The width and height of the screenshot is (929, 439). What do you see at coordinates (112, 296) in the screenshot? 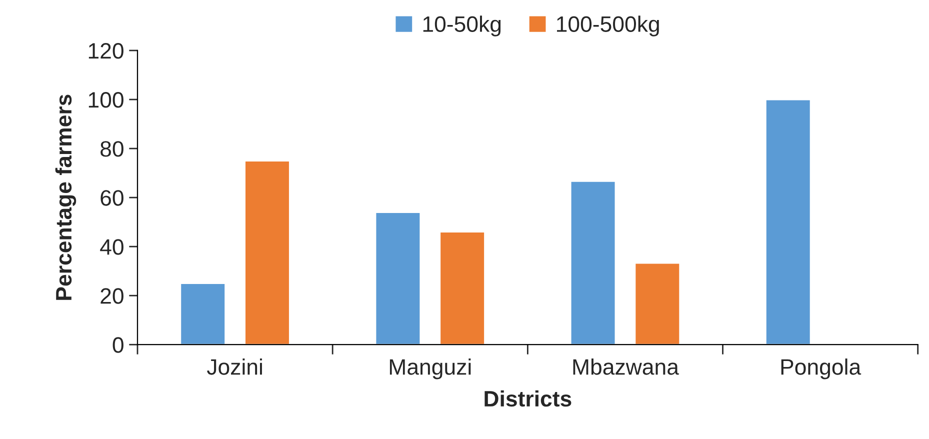
I see `y-tick-label: 20` at bounding box center [112, 296].